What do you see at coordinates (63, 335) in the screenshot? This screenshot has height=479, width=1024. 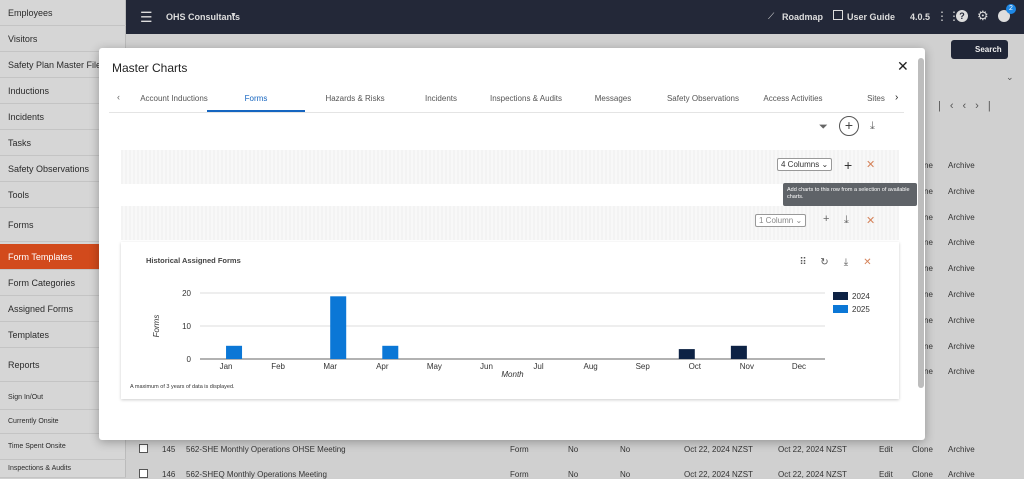 I see `sidebar-item: Templates` at bounding box center [63, 335].